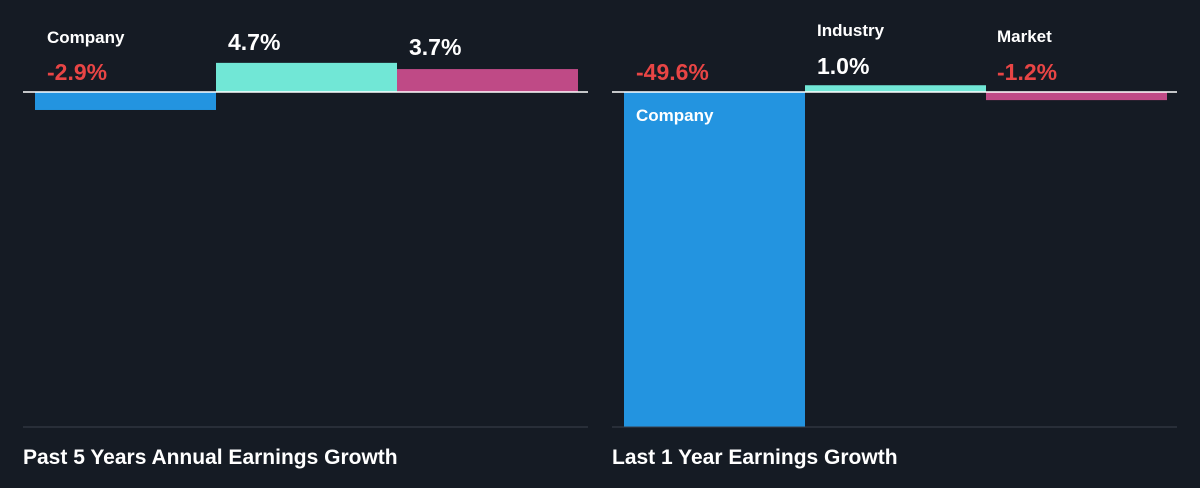 The height and width of the screenshot is (488, 1200). I want to click on market-name-label: Market, so click(1024, 36).